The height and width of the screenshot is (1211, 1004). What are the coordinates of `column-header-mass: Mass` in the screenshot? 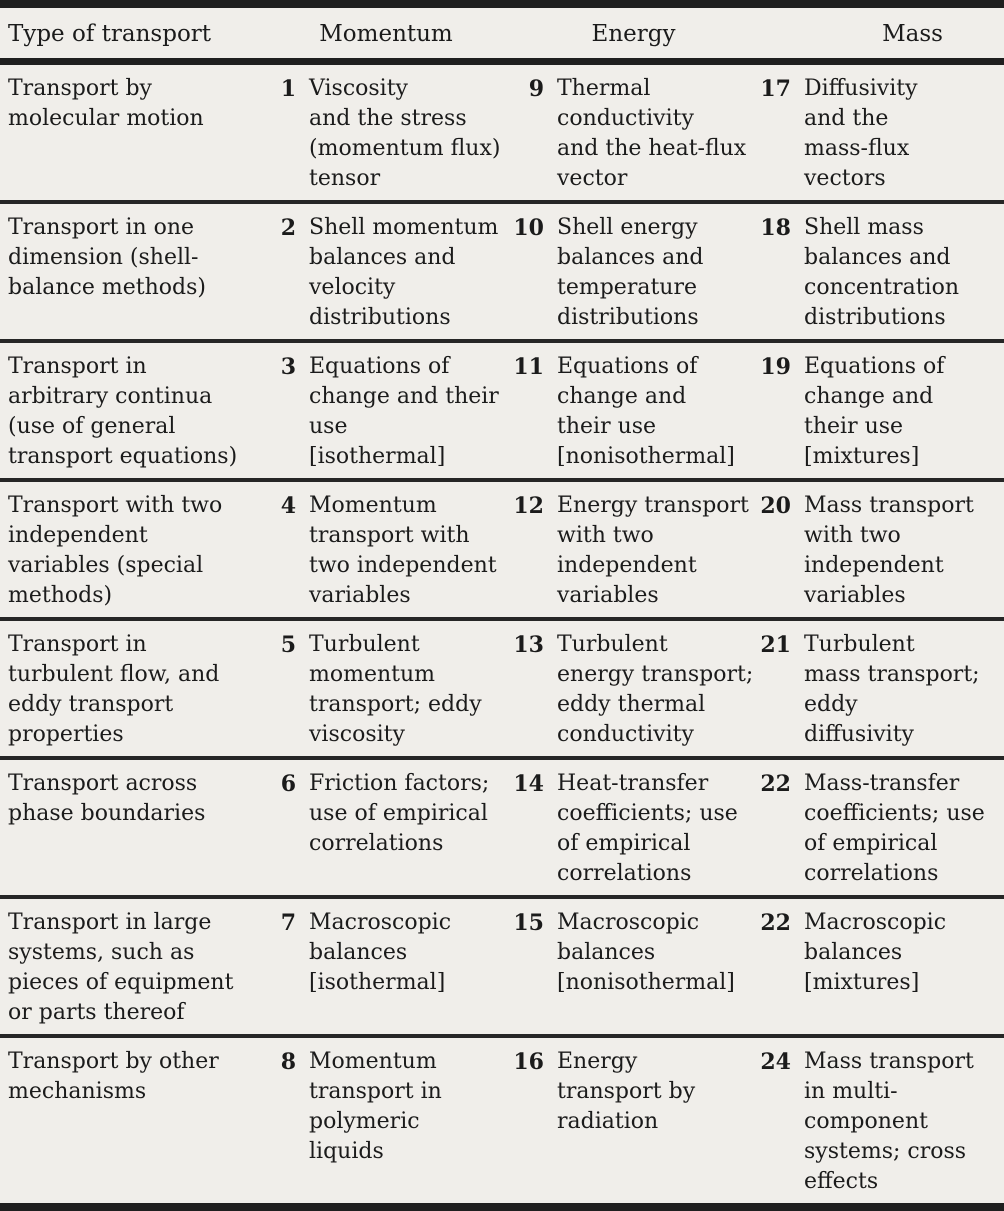 It's located at (912, 34).